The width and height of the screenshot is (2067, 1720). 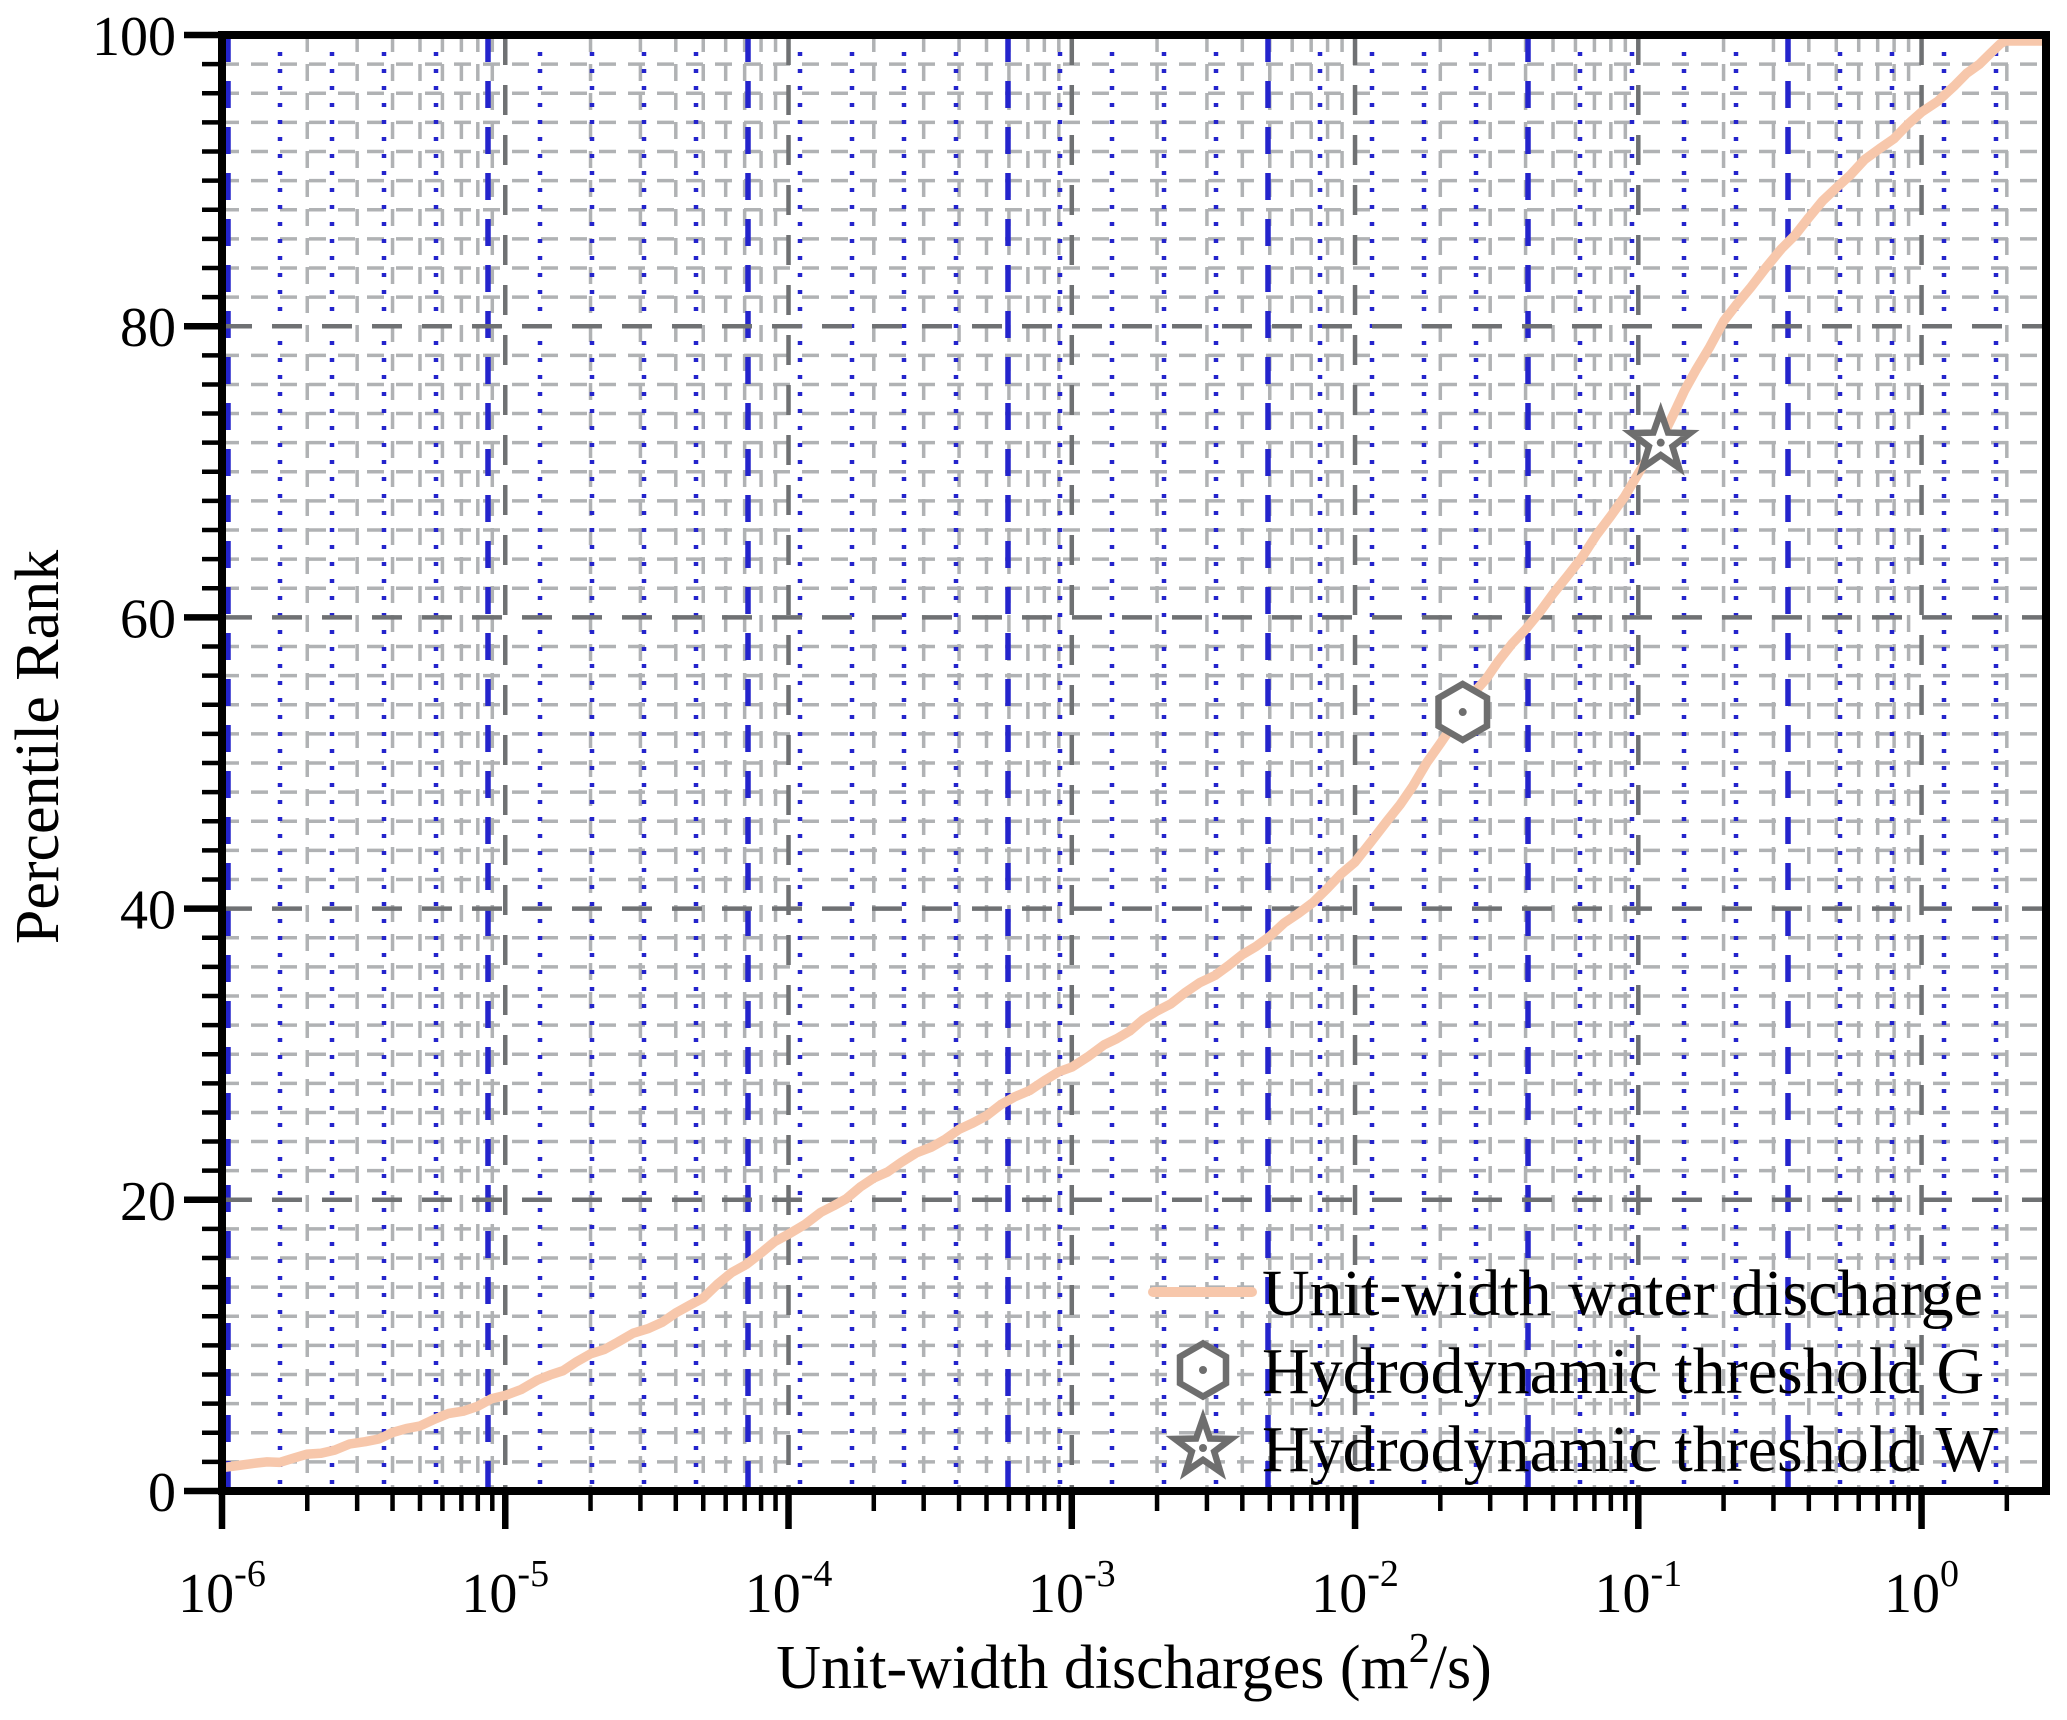 What do you see at coordinates (1134, 1664) in the screenshot?
I see `x-axis-title: Unit-width discharges (m2/s)` at bounding box center [1134, 1664].